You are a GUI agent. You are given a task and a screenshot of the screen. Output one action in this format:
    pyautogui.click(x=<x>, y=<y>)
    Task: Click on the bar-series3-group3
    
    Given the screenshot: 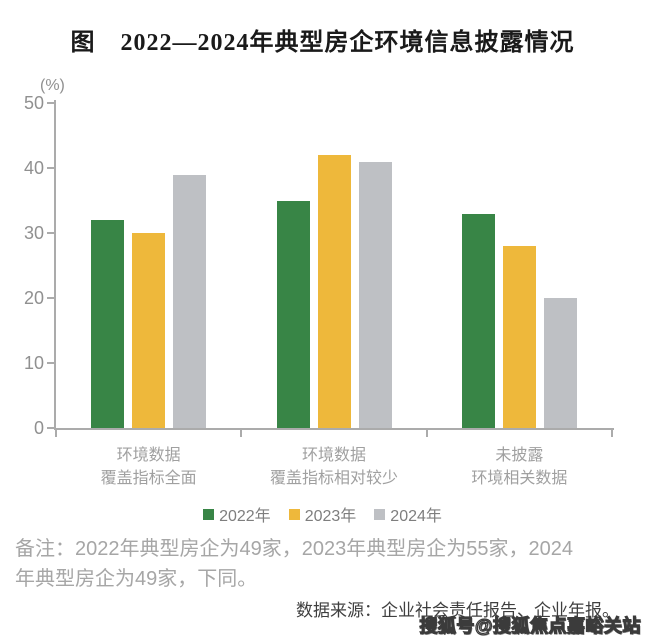 What is the action you would take?
    pyautogui.click(x=560, y=363)
    